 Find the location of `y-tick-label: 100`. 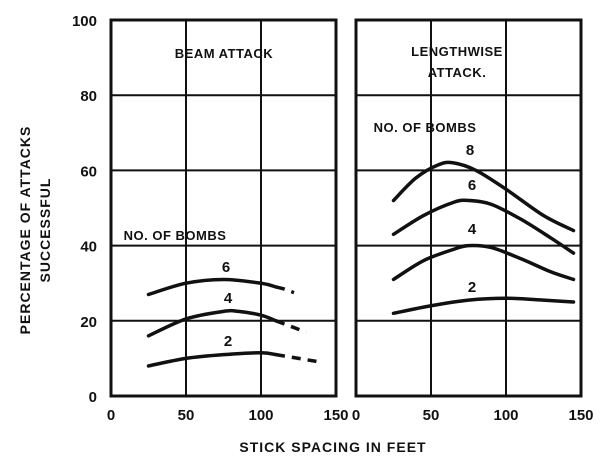

y-tick-label: 100 is located at coordinates (84, 21).